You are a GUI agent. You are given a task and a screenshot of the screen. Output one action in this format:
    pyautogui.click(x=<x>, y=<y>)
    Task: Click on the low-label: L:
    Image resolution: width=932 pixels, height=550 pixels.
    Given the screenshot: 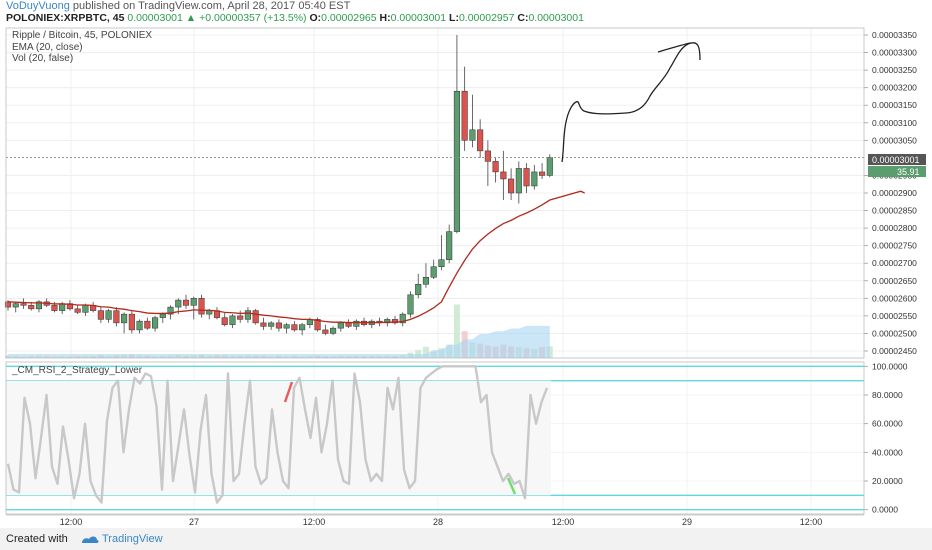 What is the action you would take?
    pyautogui.click(x=454, y=18)
    